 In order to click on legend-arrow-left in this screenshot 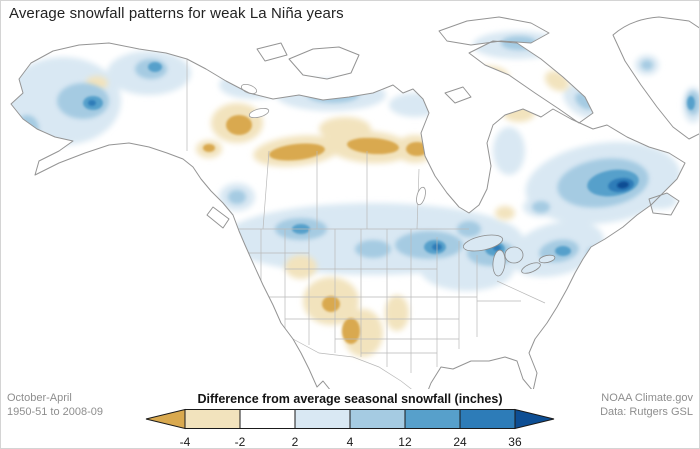, I will do `click(165, 419)`.